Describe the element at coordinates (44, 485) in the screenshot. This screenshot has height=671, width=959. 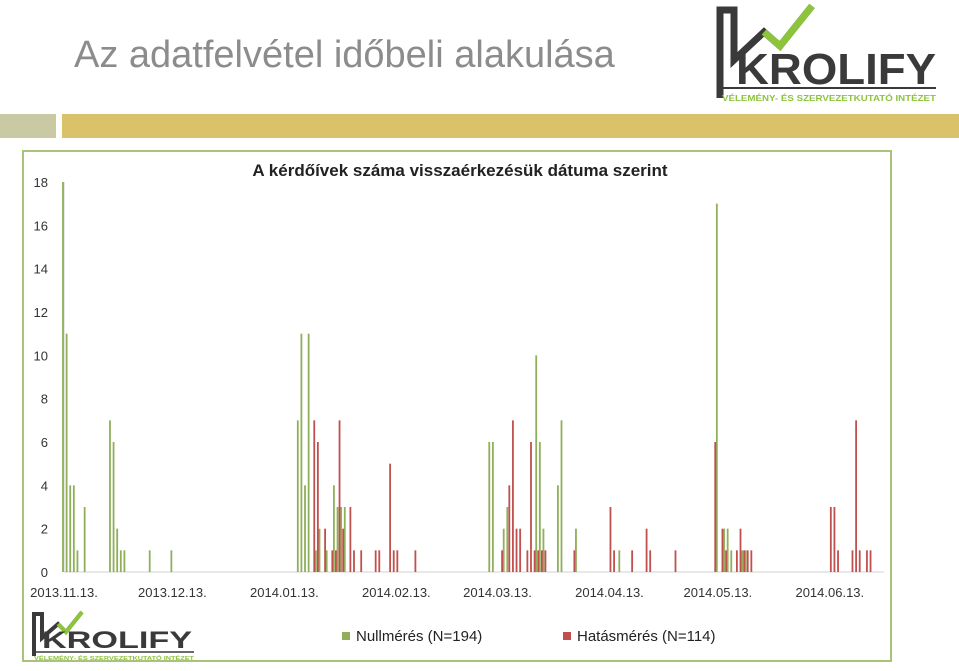
I see `y-tick-label: 4` at that location.